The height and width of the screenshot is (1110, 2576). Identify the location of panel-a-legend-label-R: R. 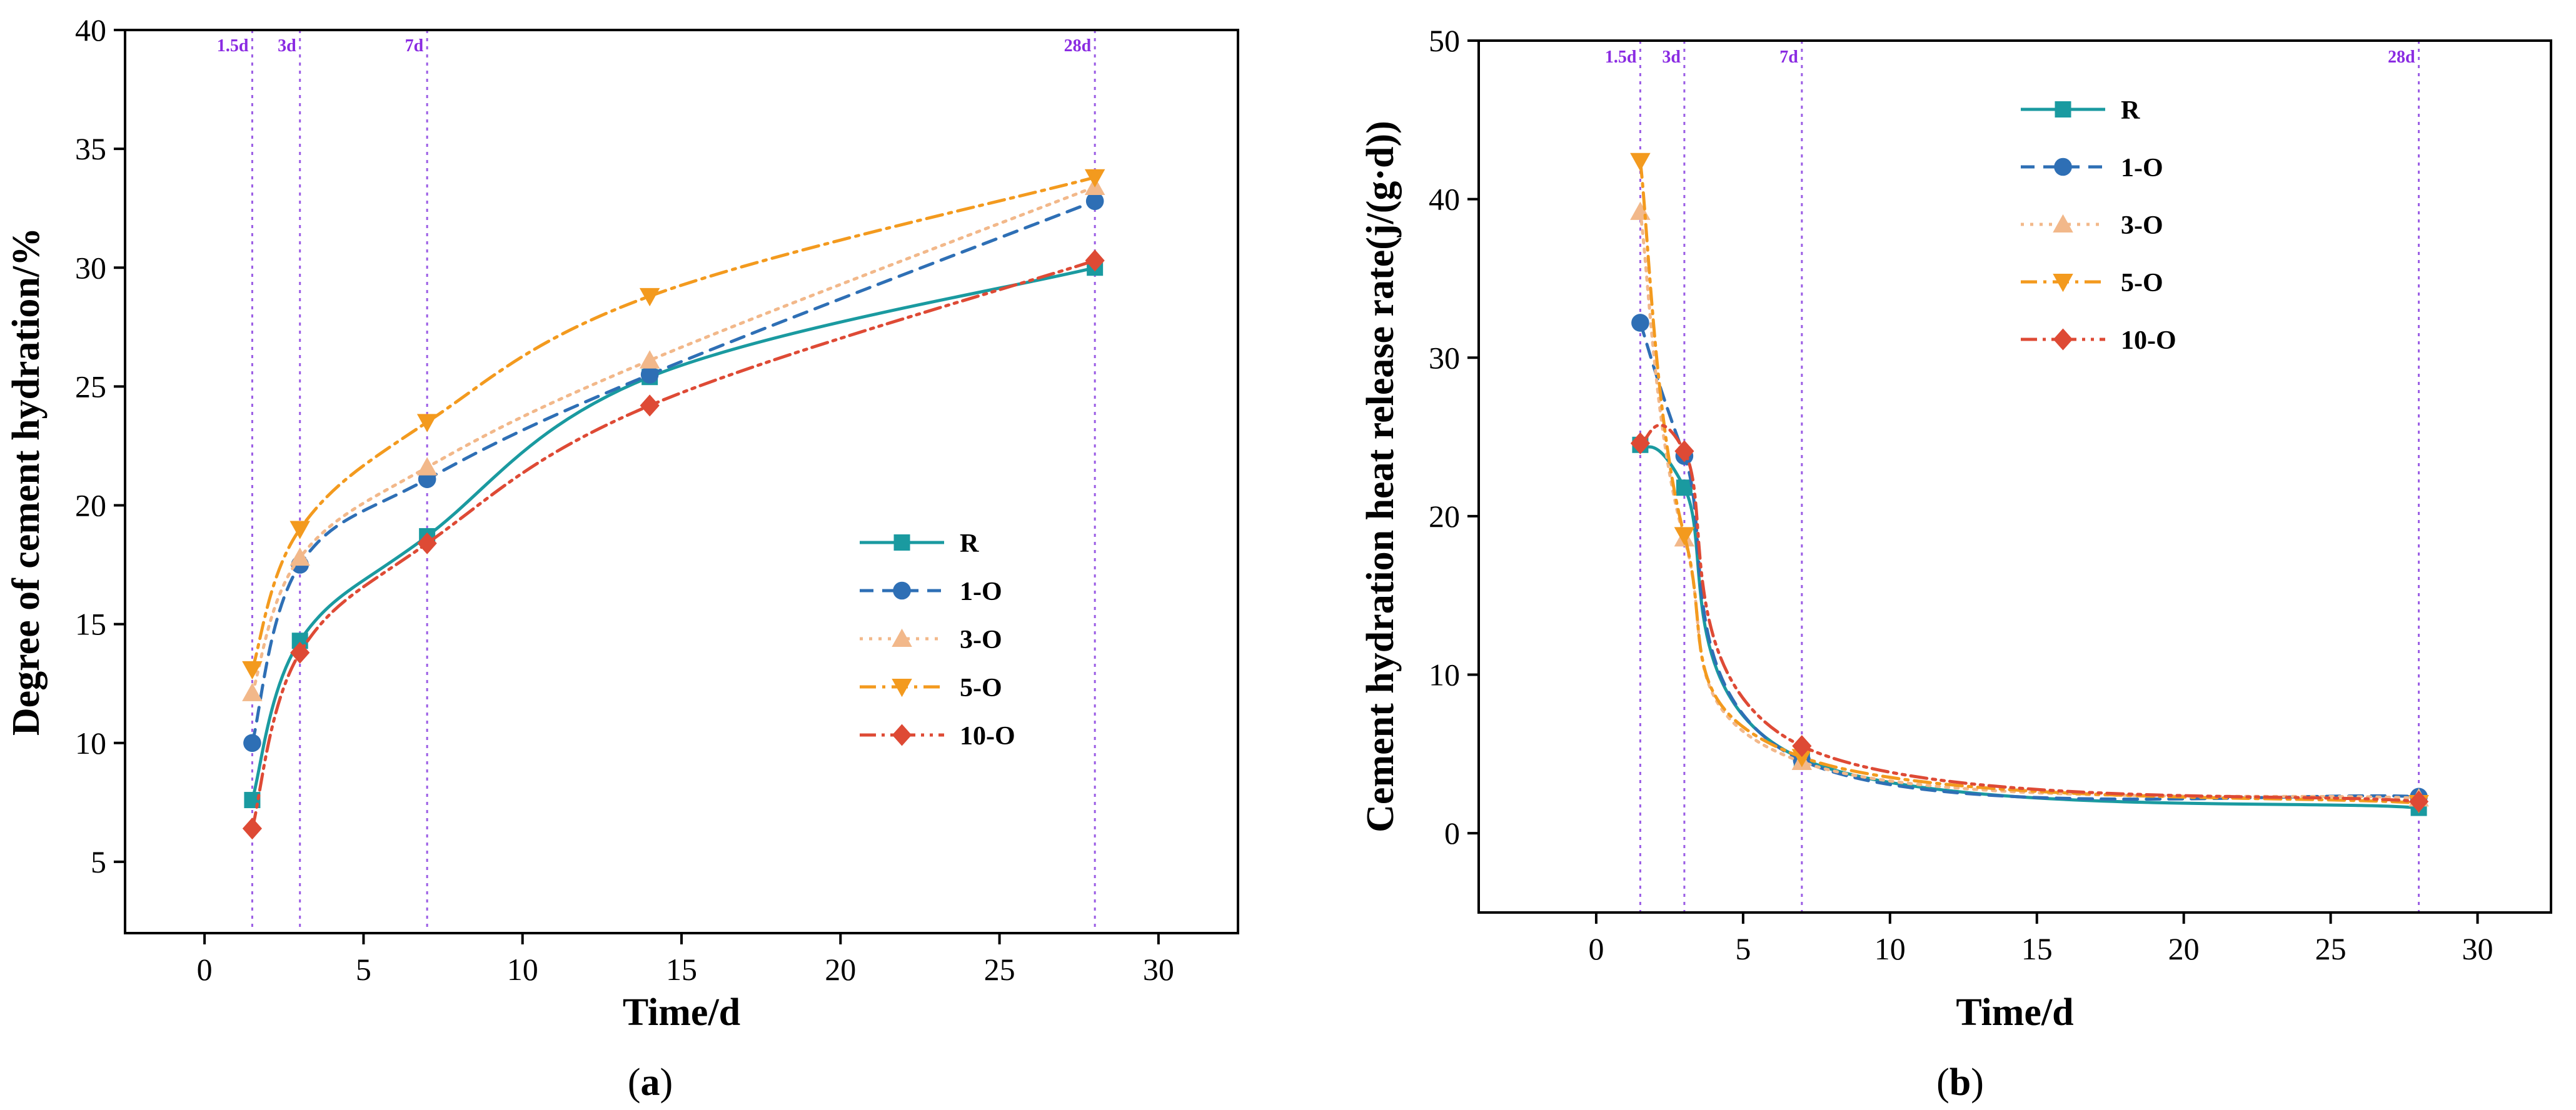
(969, 543).